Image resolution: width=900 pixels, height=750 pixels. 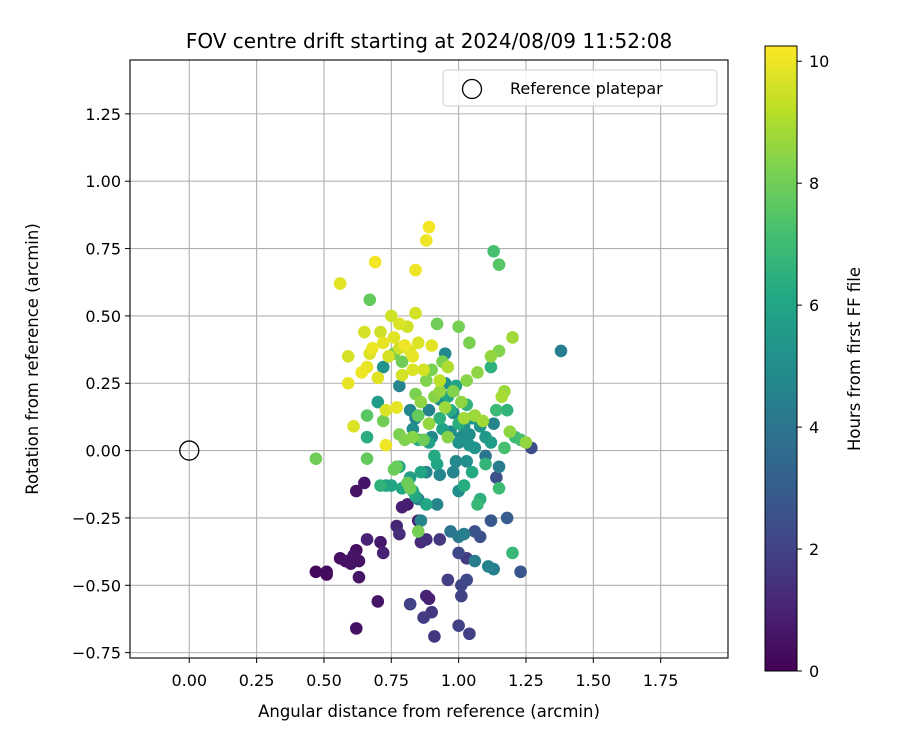 I want to click on colorbar: 0 2 4 6 8 10 Hours from first FF file, so click(x=814, y=363).